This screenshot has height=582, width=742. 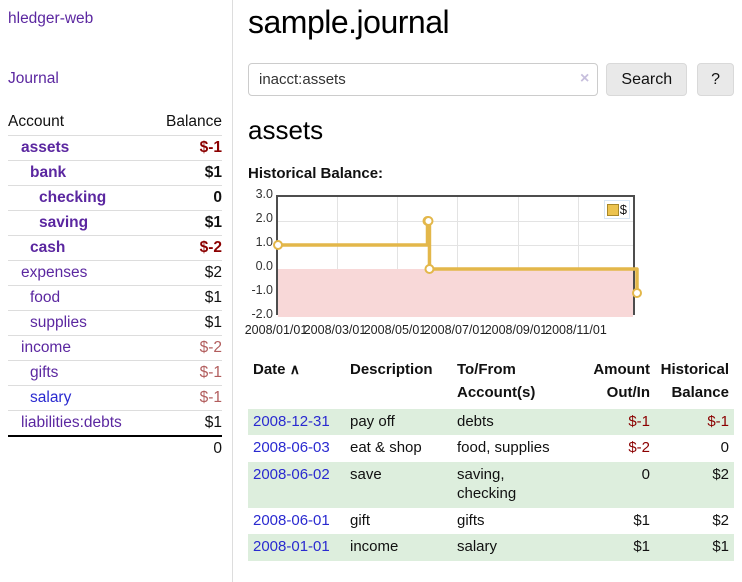 I want to click on chart-title: Historical Balance:, so click(x=316, y=173).